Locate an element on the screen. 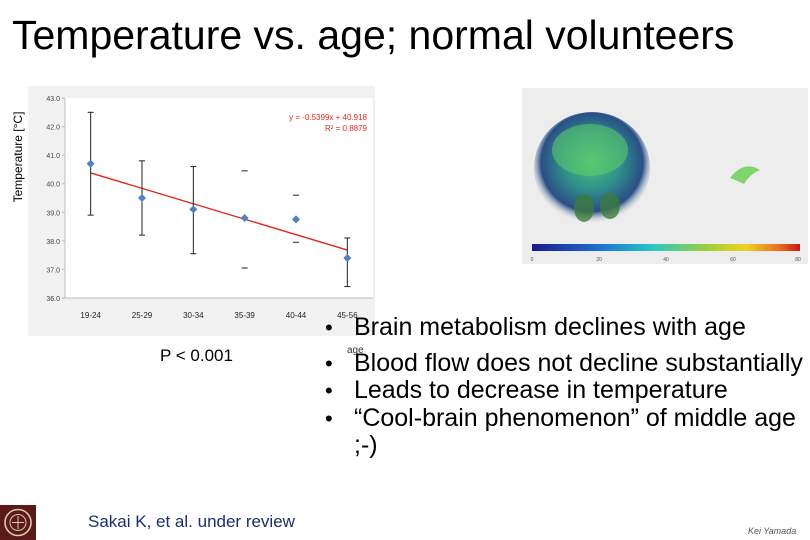 This screenshot has width=810, height=540. colorbar-tick-label: 40 is located at coordinates (666, 260).